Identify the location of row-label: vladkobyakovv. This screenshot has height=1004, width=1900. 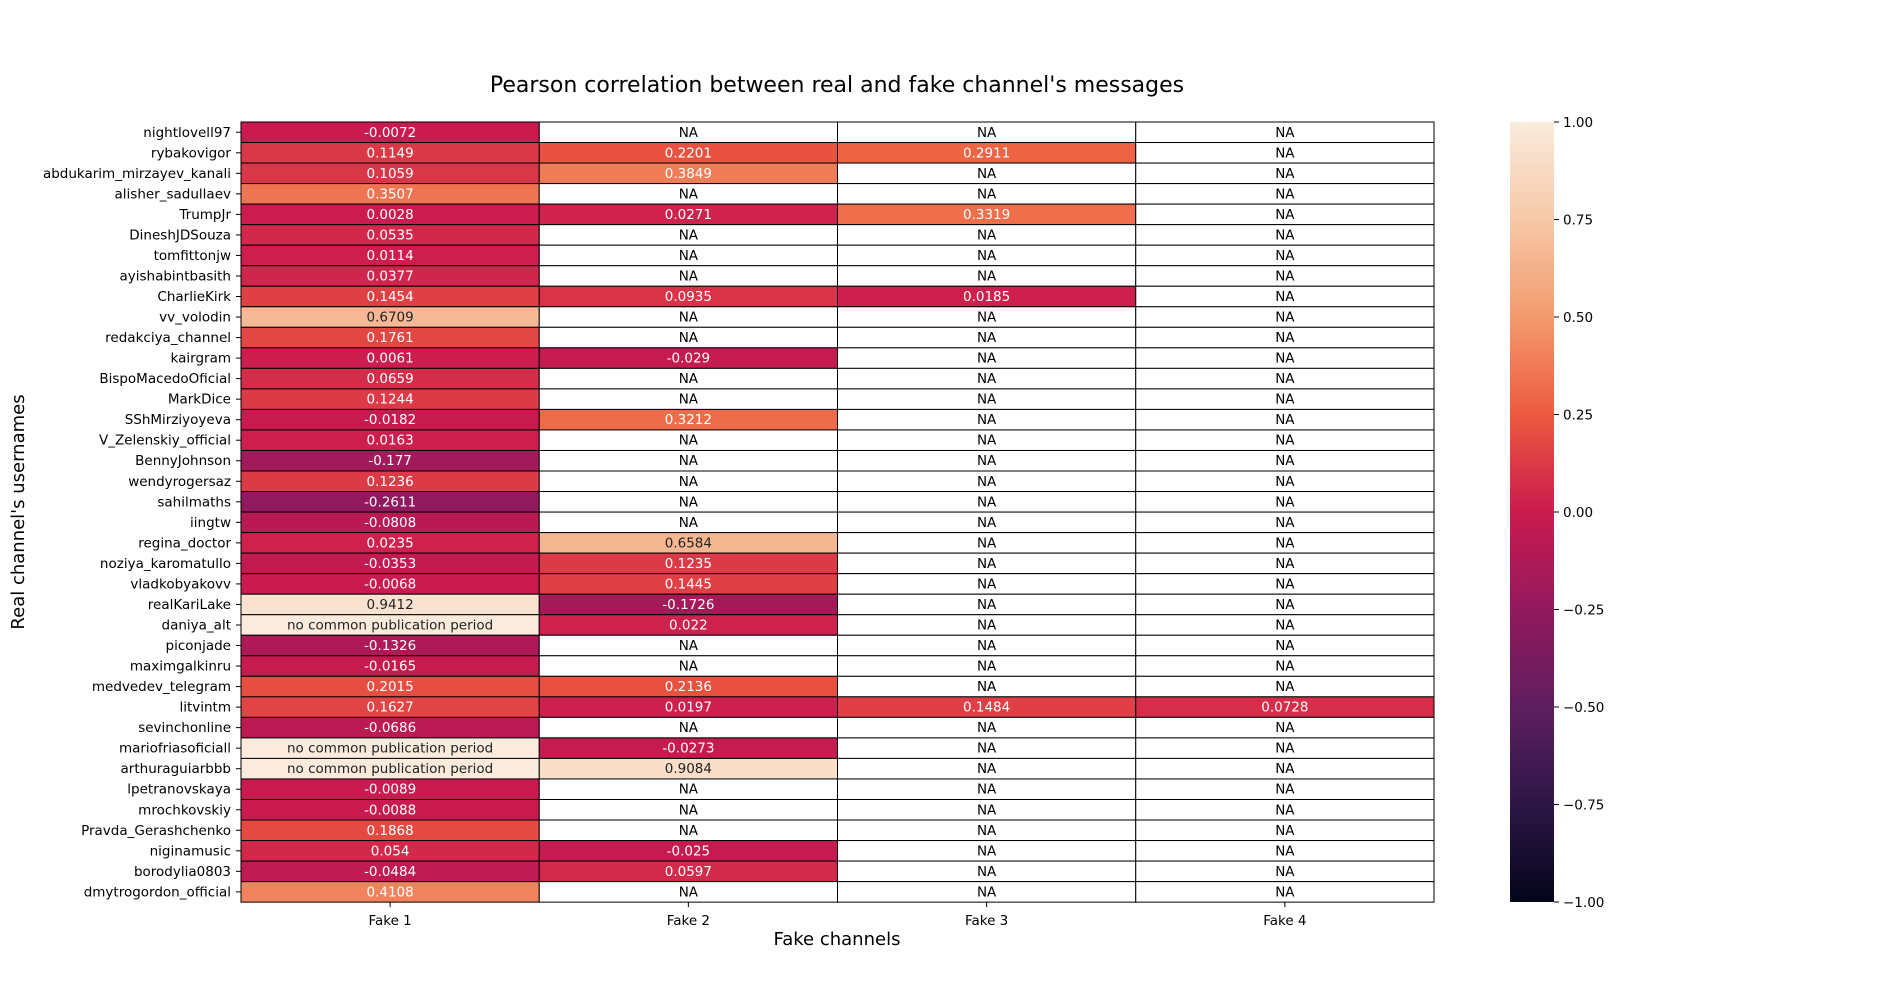
(180, 584).